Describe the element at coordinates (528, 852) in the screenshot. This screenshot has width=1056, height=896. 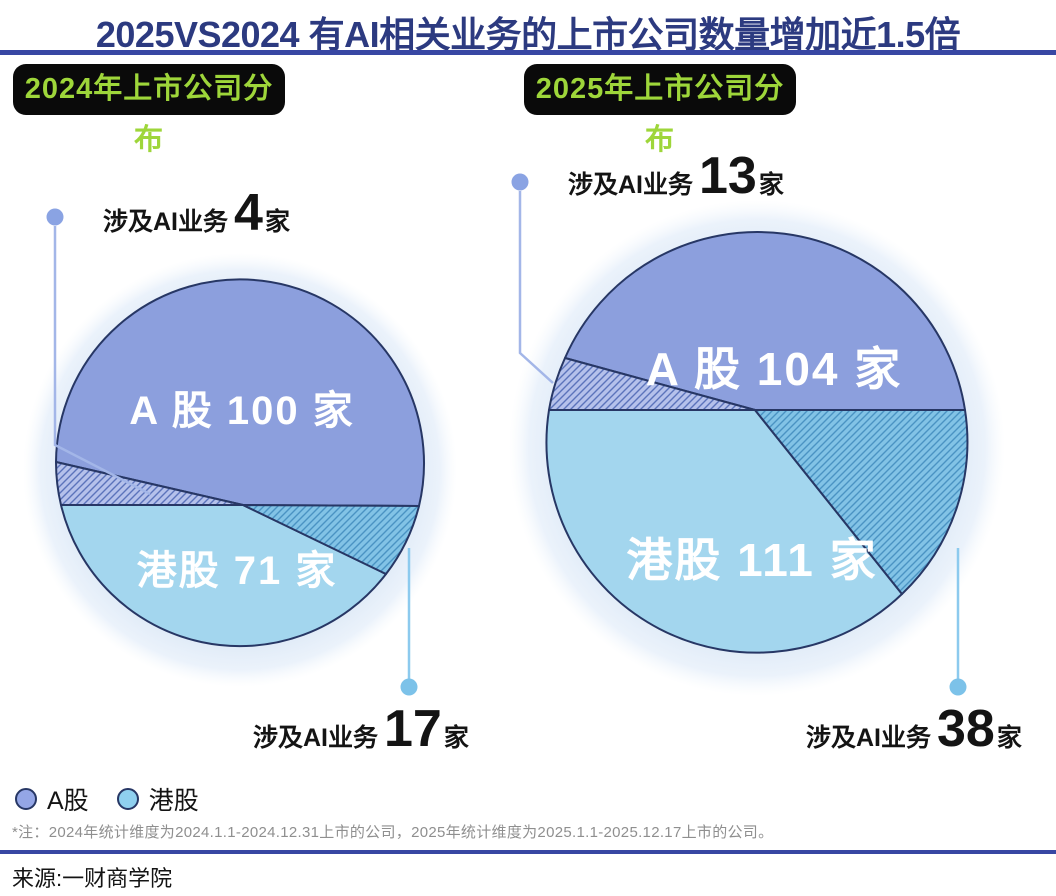
I see `bottom-divider` at that location.